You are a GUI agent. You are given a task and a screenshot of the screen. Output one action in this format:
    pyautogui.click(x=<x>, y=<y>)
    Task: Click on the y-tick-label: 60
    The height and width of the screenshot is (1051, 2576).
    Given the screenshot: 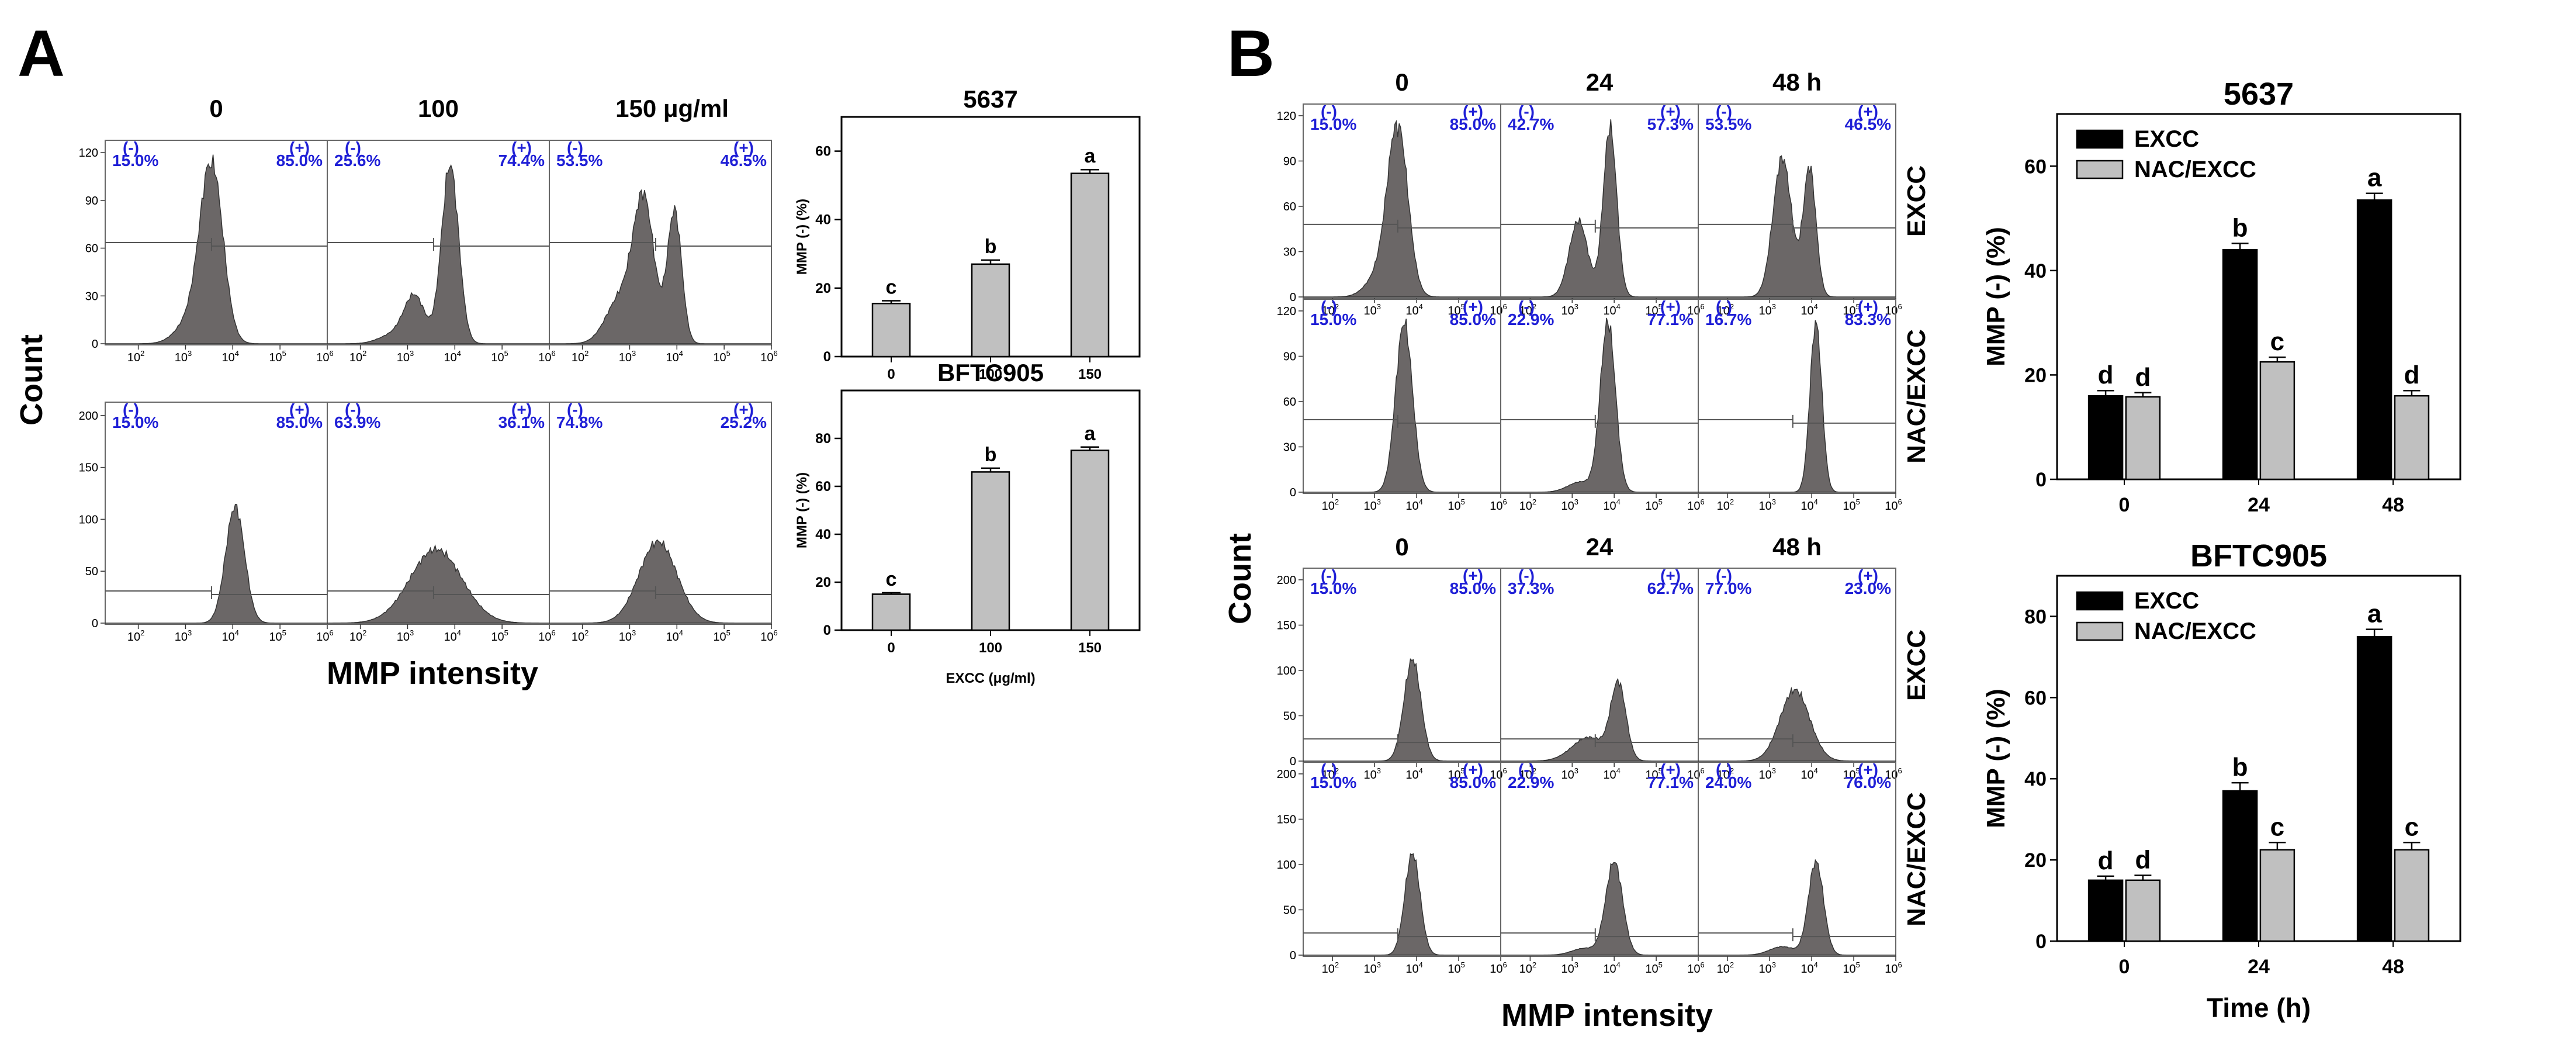 What is the action you would take?
    pyautogui.click(x=1289, y=207)
    